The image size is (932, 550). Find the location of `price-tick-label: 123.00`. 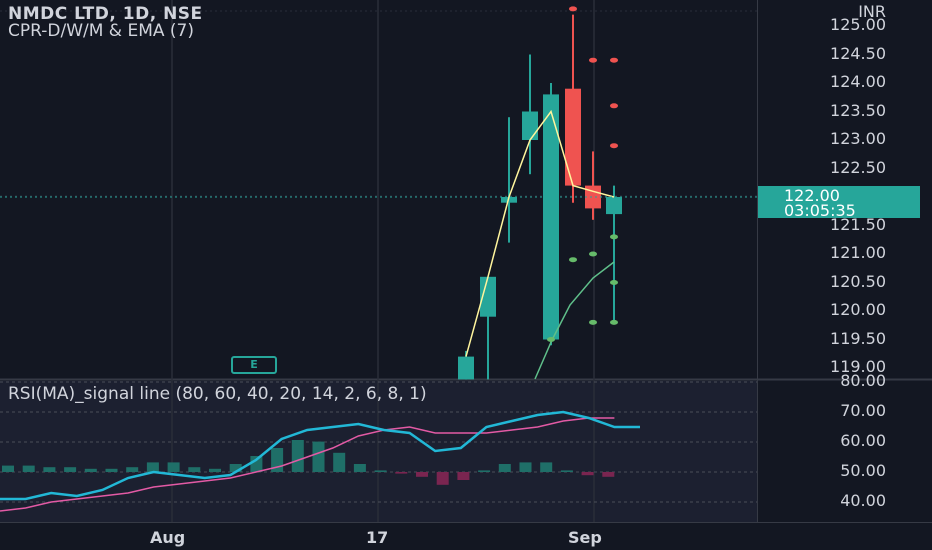

price-tick-label: 123.00 is located at coordinates (858, 138).